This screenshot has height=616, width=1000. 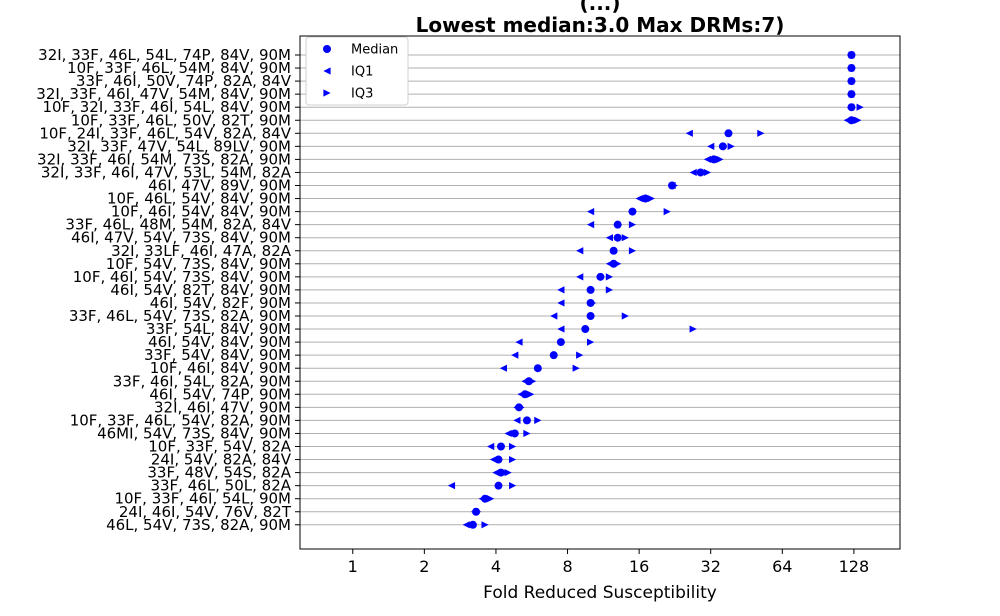 I want to click on x-axis-title: Fold Reduced Susceptibility, so click(x=600, y=593).